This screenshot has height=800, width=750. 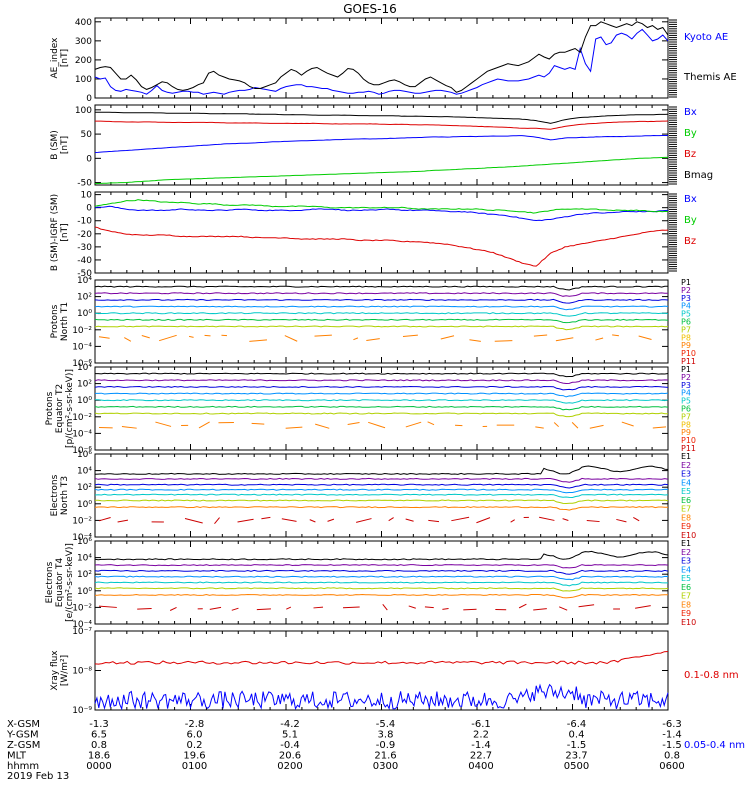 I want to click on y-axis-label: [nT], so click(x=65, y=145).